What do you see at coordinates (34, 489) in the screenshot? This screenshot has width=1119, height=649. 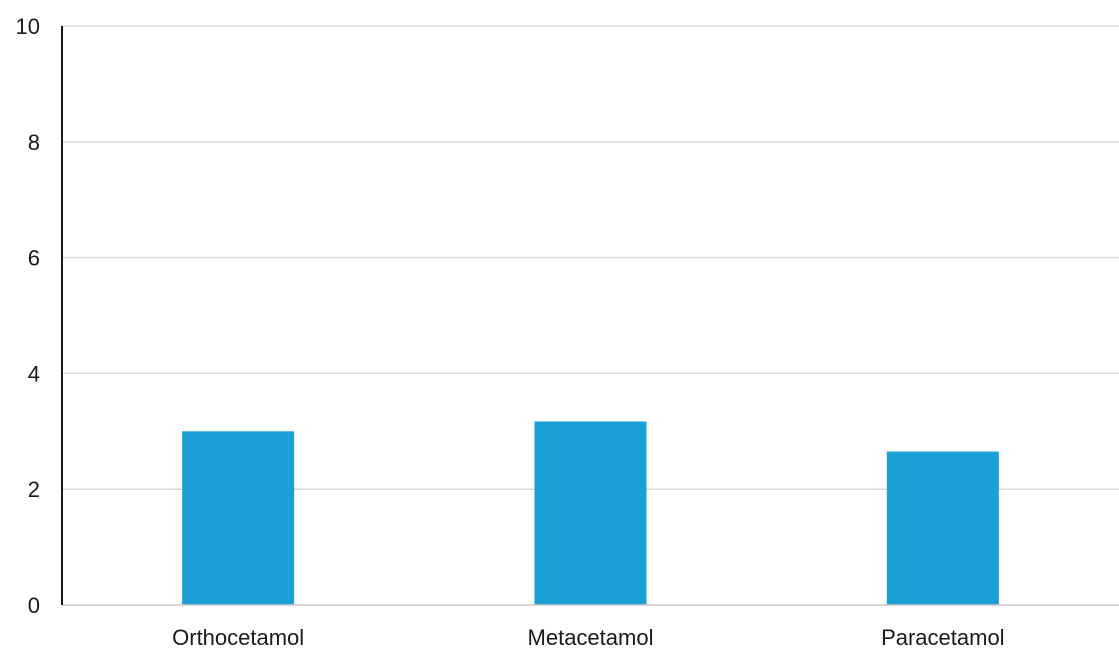 I see `y-tick-label: 2` at bounding box center [34, 489].